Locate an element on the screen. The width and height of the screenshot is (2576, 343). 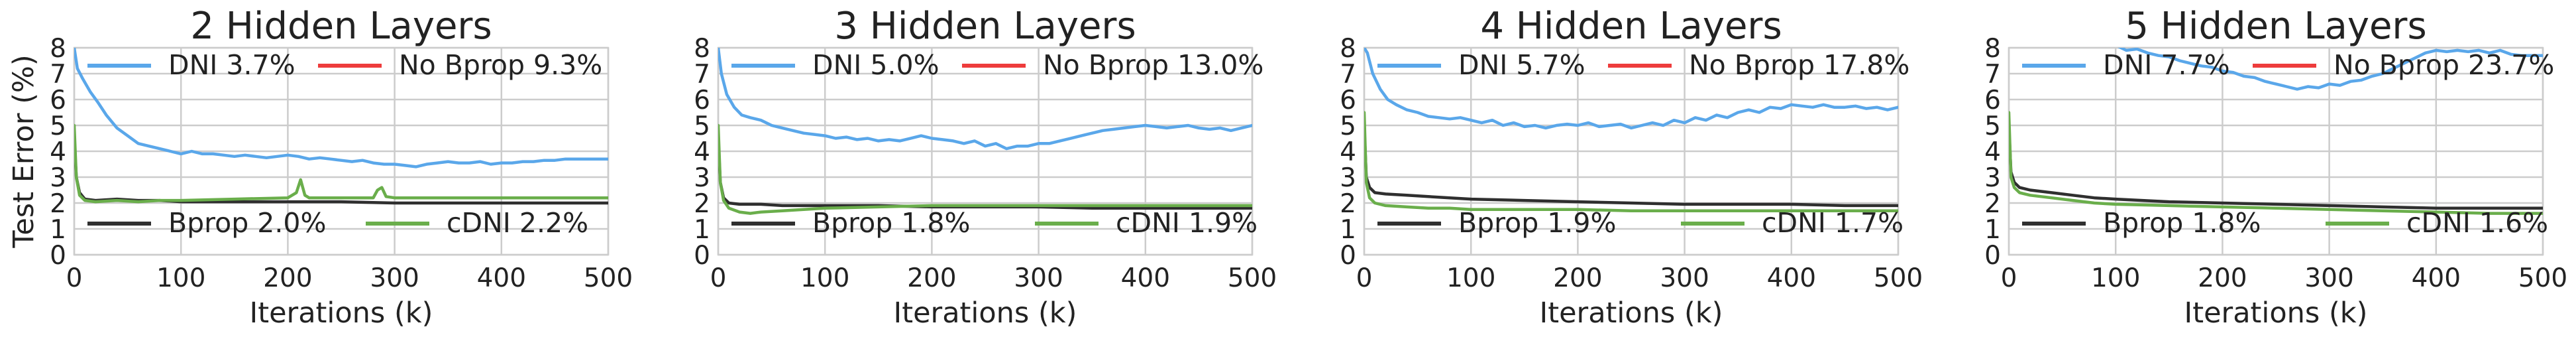
panel-title: 2 Hidden Layers is located at coordinates (341, 27).